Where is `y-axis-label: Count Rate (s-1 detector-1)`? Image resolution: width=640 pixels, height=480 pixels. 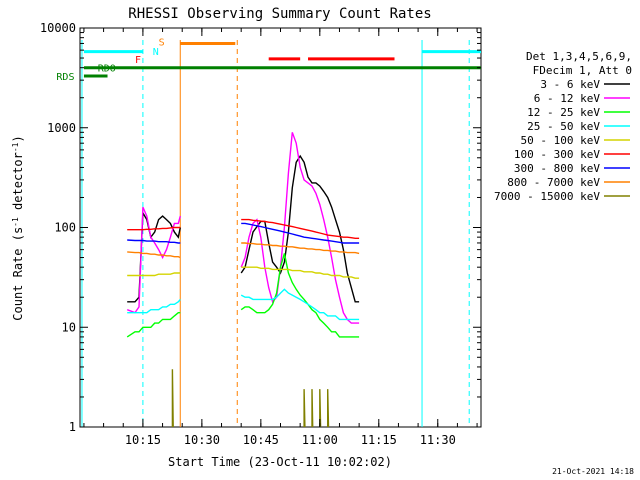
y-axis-label: Count Rate (s-1 detector-1) is located at coordinates (18, 227).